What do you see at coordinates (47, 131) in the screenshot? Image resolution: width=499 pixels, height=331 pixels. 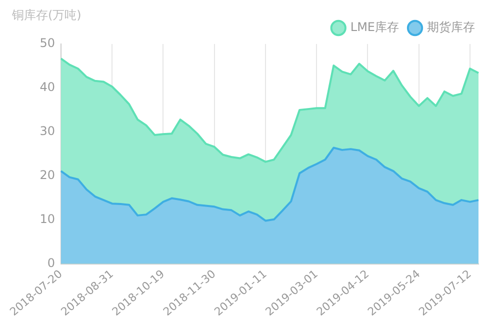 I see `y-tick-label: 30` at bounding box center [47, 131].